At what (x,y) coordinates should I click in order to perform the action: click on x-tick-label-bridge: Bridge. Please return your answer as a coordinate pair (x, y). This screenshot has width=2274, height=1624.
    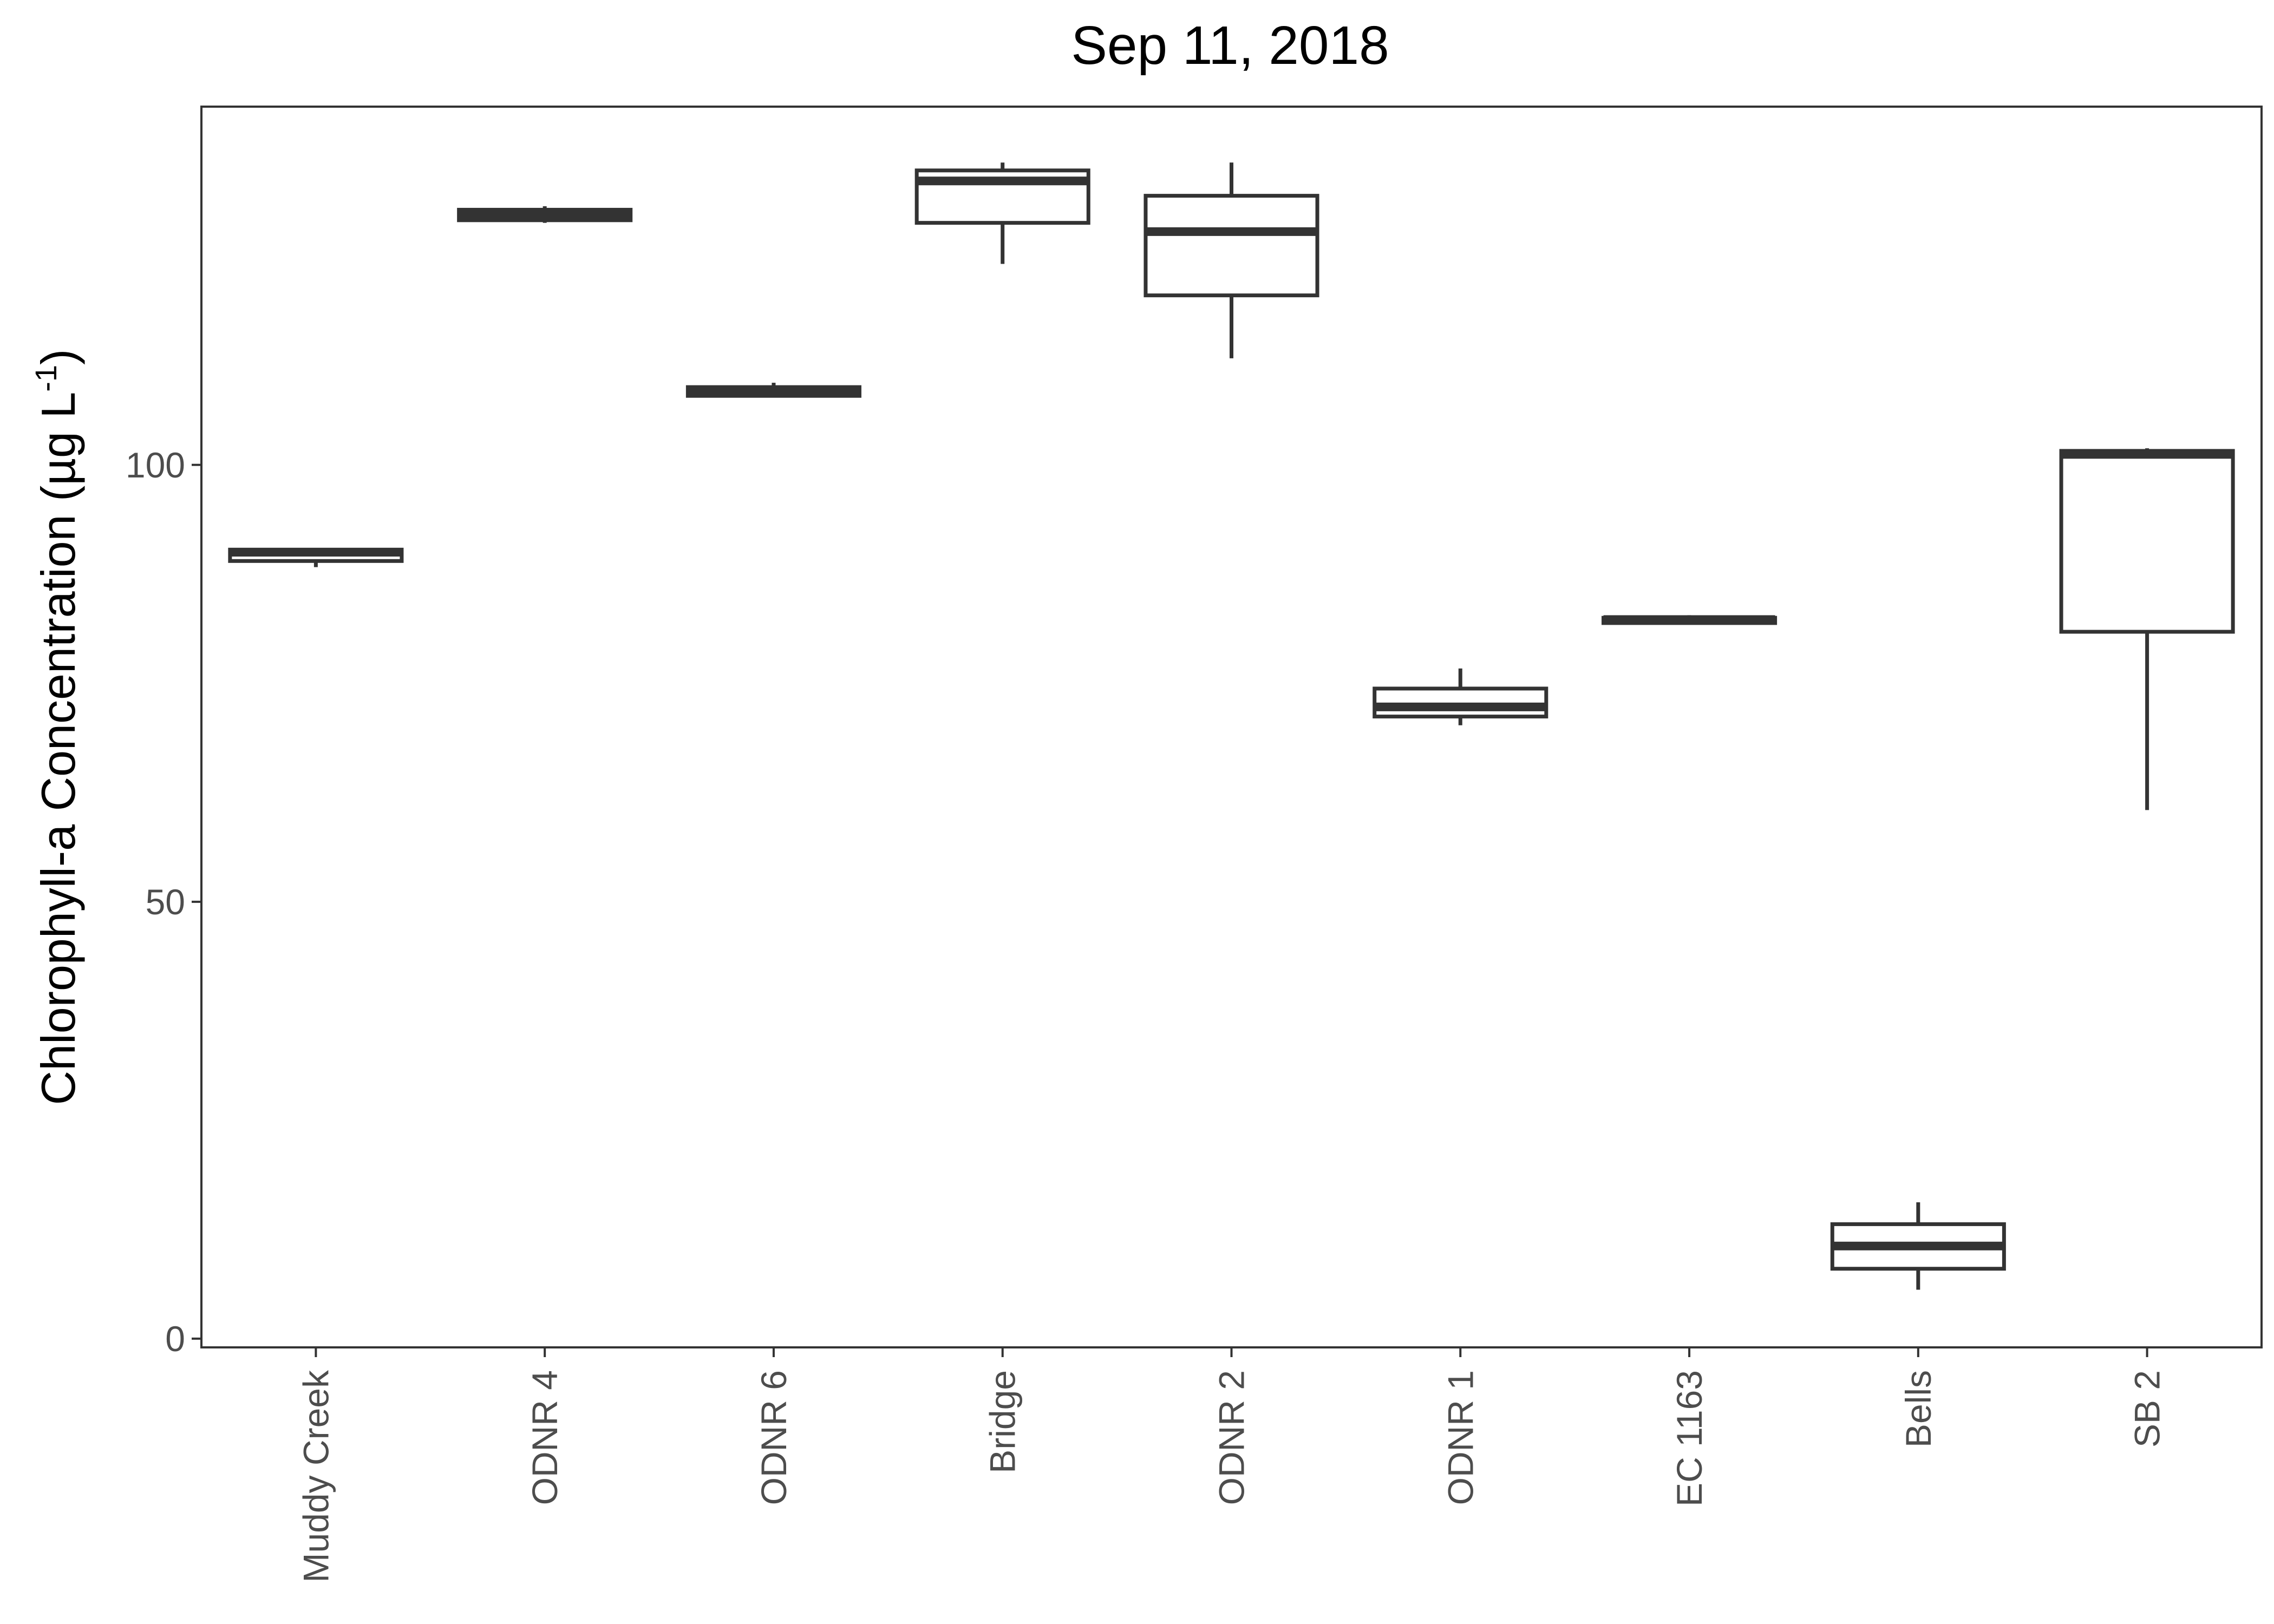
    Looking at the image, I should click on (1003, 1422).